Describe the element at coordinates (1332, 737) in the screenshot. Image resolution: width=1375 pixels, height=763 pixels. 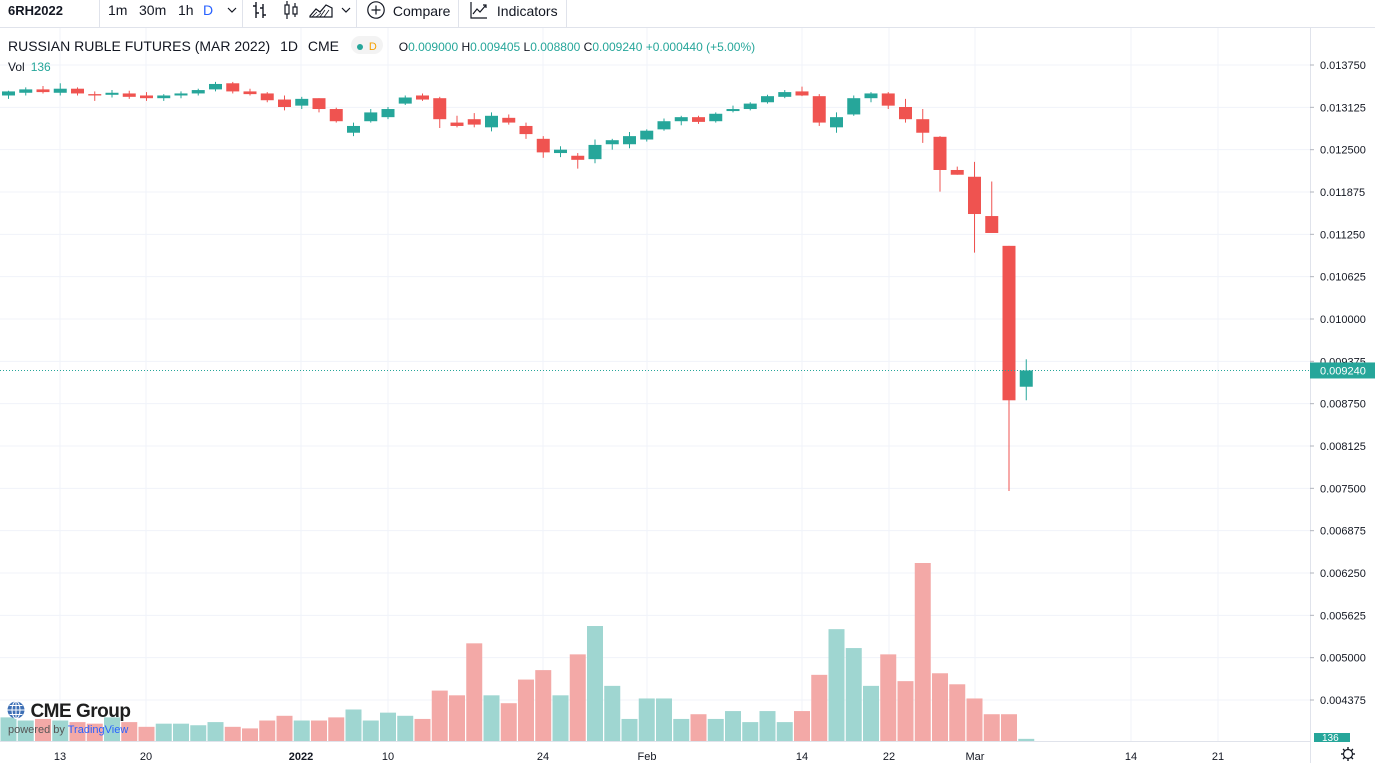
I see `last-volume-badge` at that location.